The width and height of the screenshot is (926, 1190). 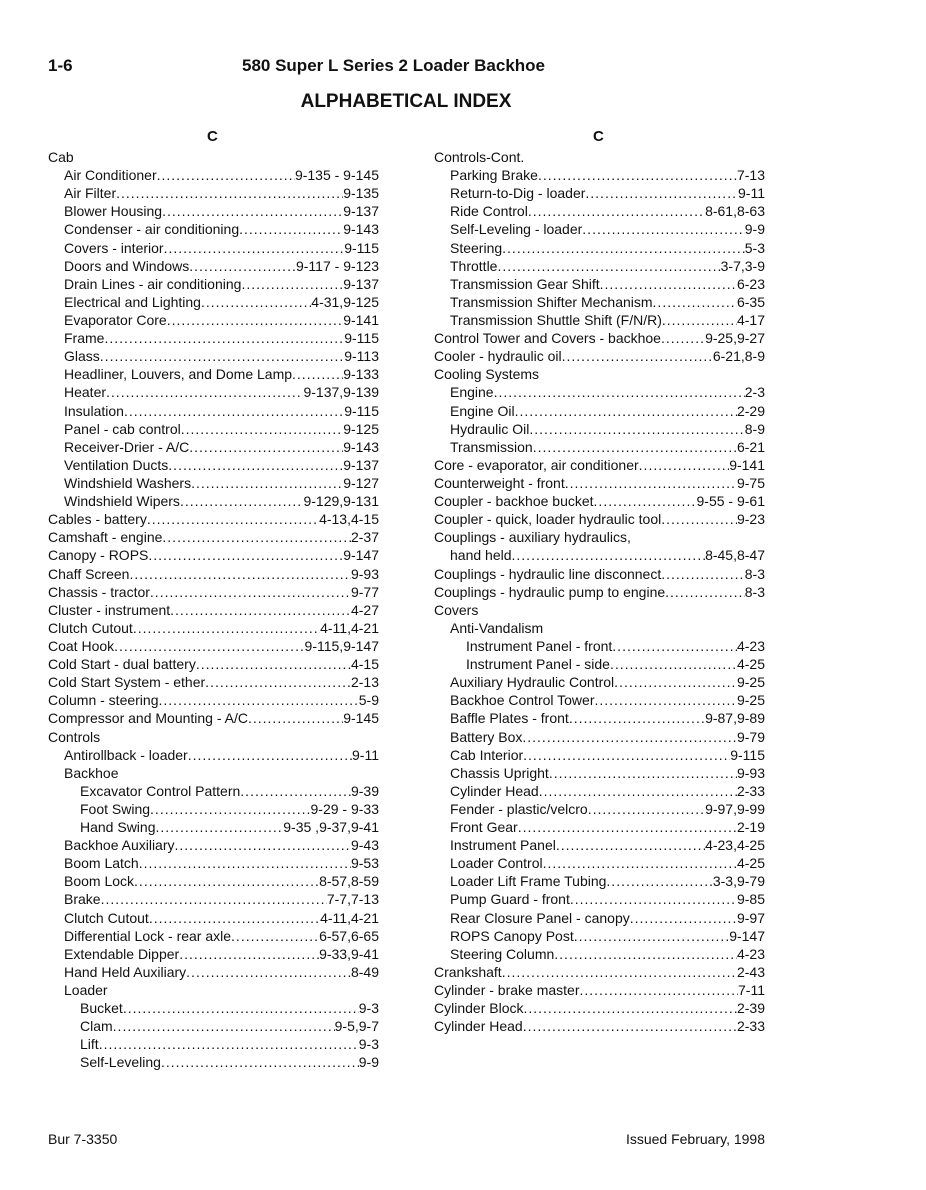 I want to click on entry-label: Chassis - tractor, so click(x=99, y=591).